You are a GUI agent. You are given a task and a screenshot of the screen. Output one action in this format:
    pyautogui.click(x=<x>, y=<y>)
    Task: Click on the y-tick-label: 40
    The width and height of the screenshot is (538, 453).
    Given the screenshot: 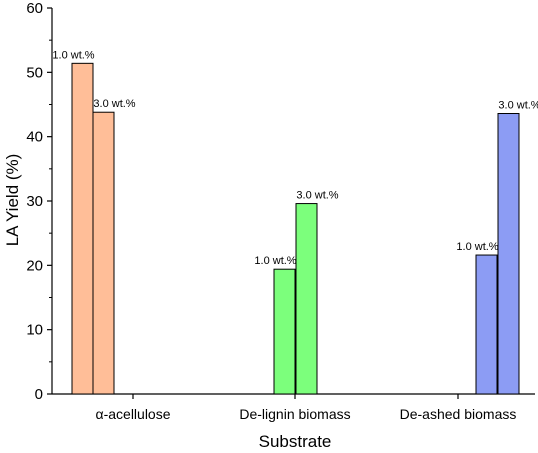 What is the action you would take?
    pyautogui.click(x=34, y=137)
    